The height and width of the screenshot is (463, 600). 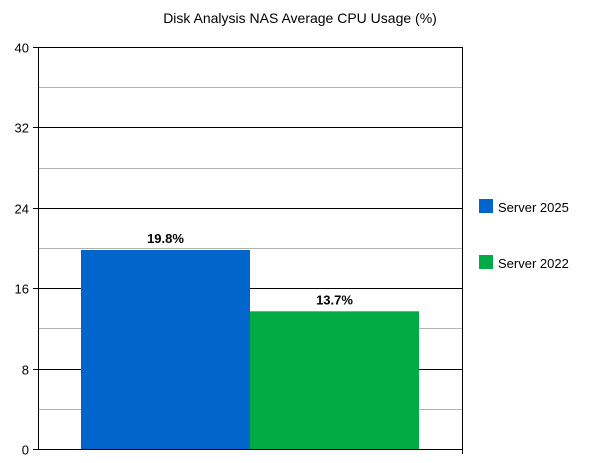 I want to click on y-tick-label: 0, so click(x=25, y=450).